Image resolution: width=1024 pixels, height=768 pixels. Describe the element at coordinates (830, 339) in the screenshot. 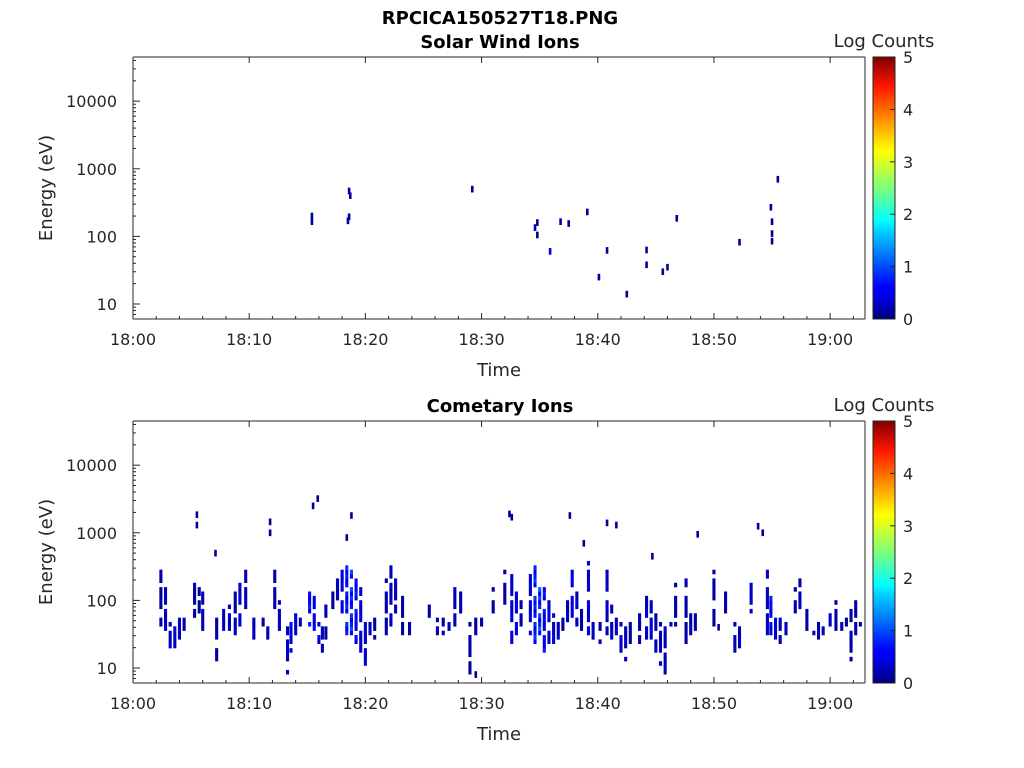

I see `x-tick-label: 19:00` at that location.